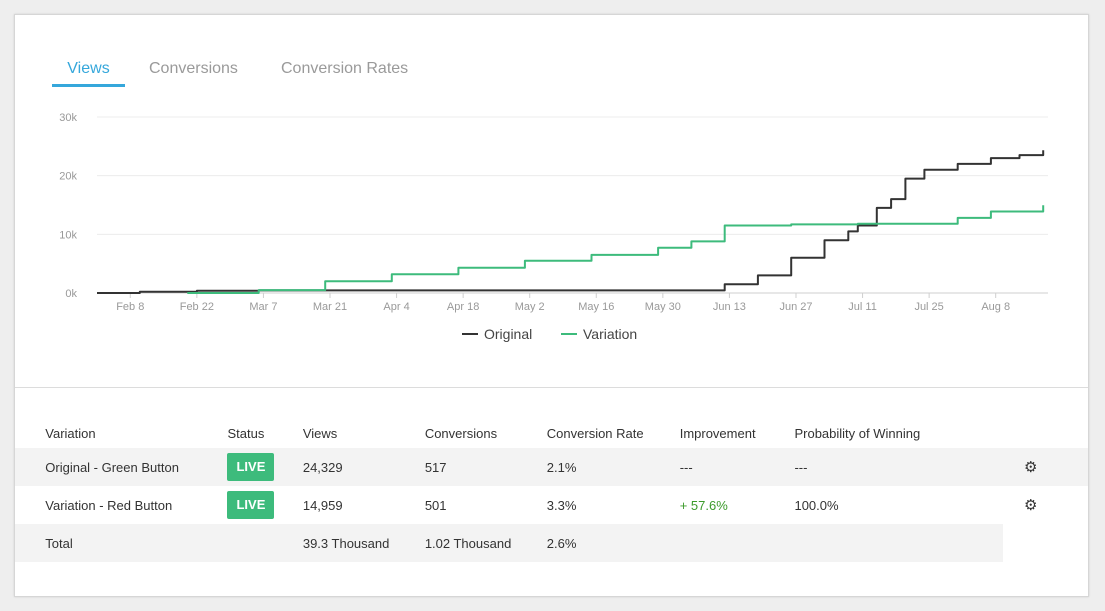 Image resolution: width=1105 pixels, height=611 pixels. I want to click on tab-conversions-label: Conversions, so click(193, 68).